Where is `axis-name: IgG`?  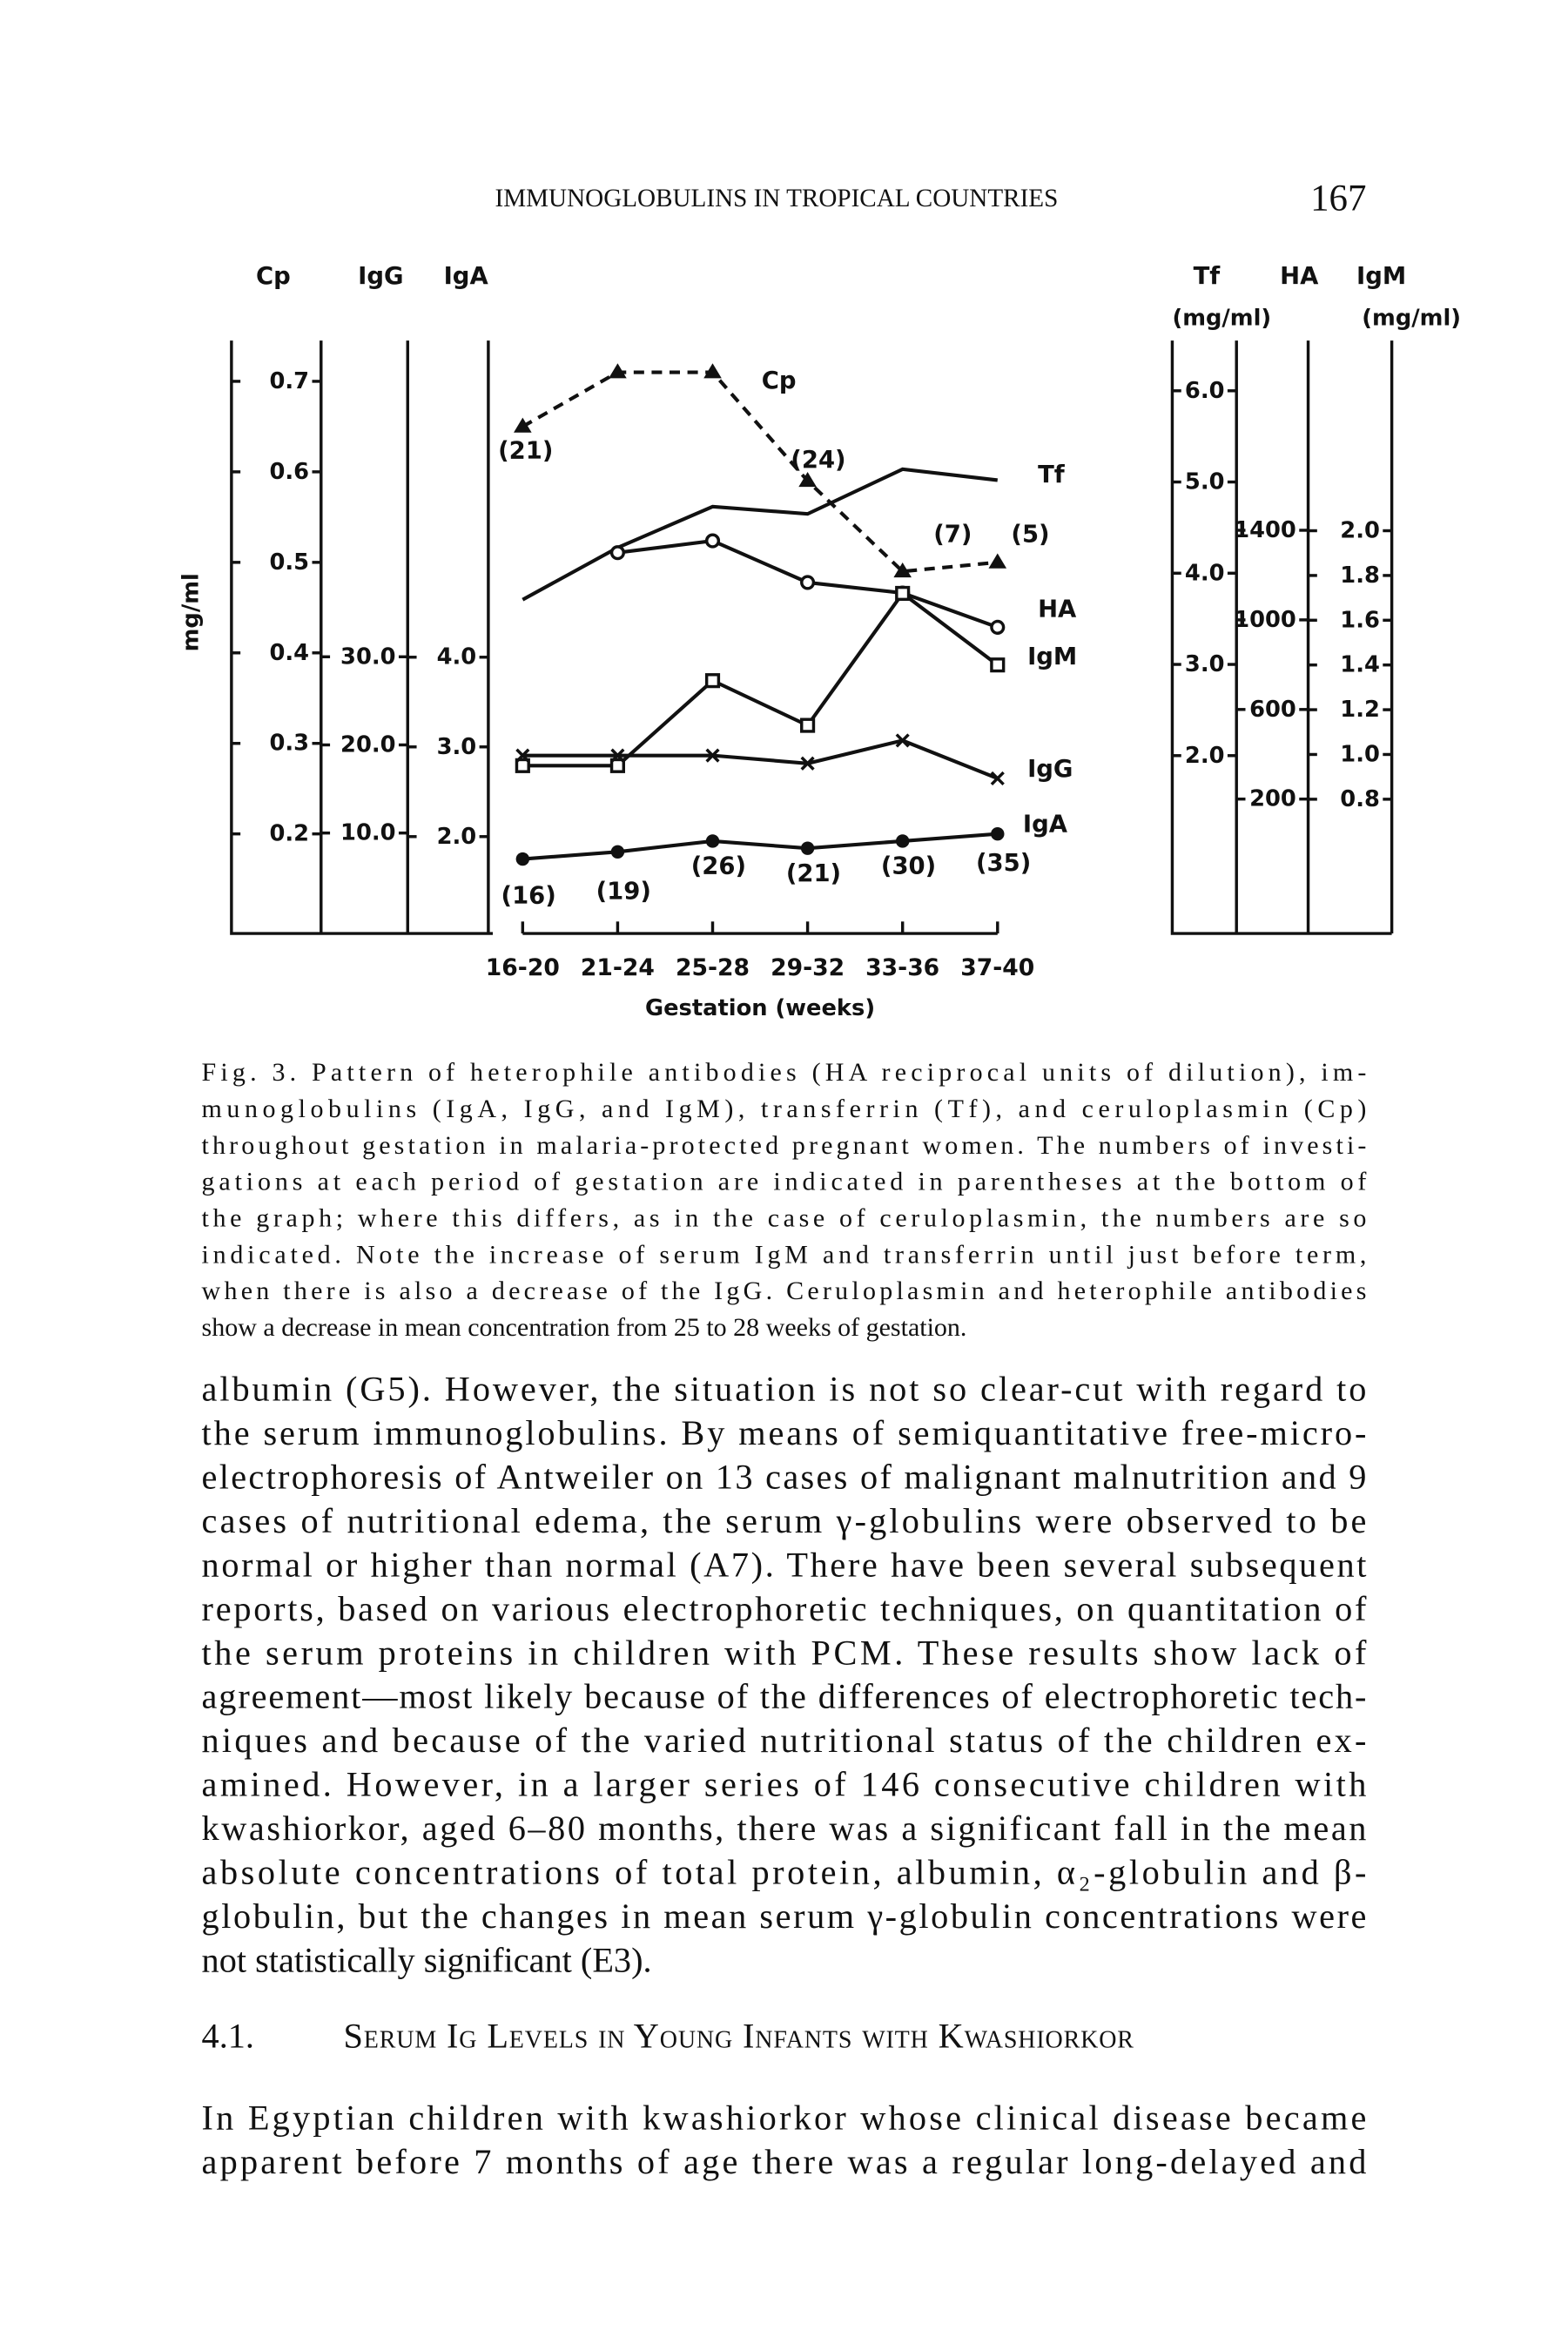 axis-name: IgG is located at coordinates (380, 276).